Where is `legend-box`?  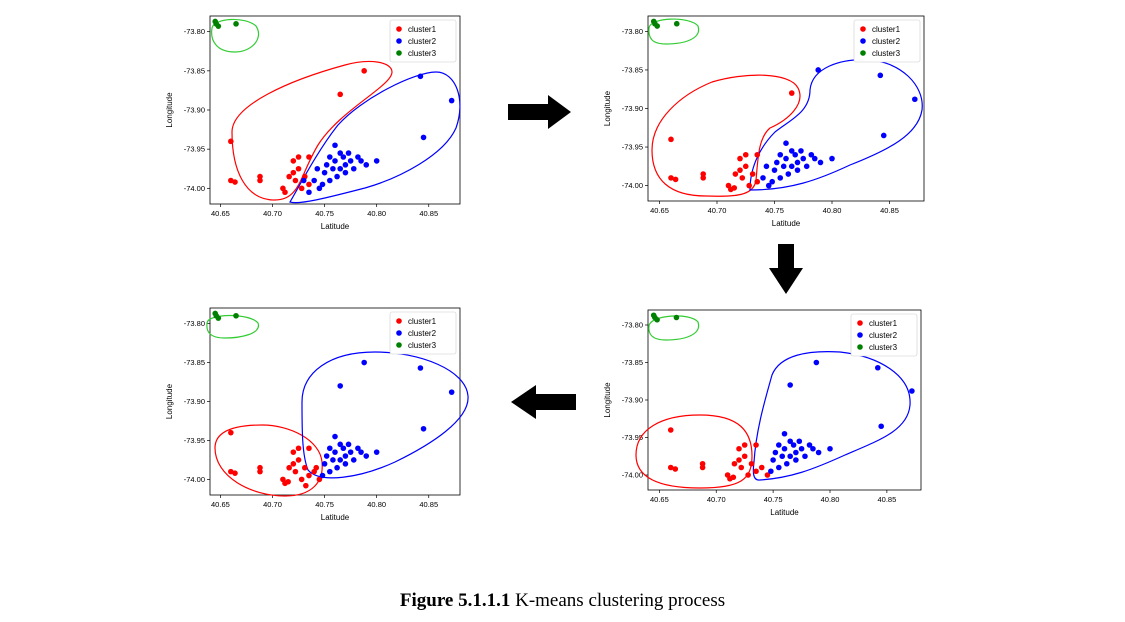
legend-box is located at coordinates (887, 41).